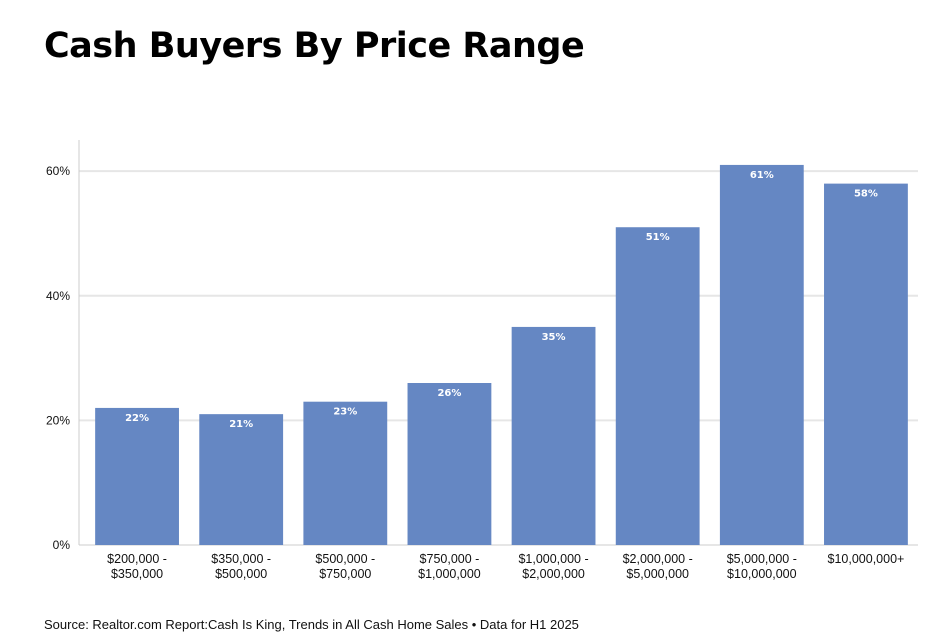 Image resolution: width=945 pixels, height=643 pixels. Describe the element at coordinates (62, 545) in the screenshot. I see `y-tick-label: 0%` at that location.